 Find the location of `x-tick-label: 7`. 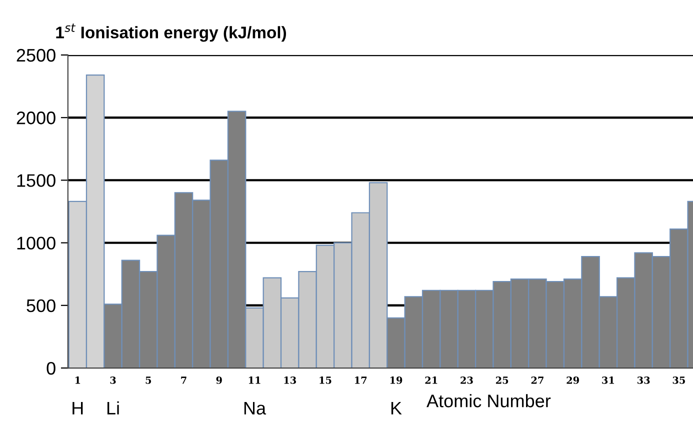

x-tick-label: 7 is located at coordinates (183, 380).